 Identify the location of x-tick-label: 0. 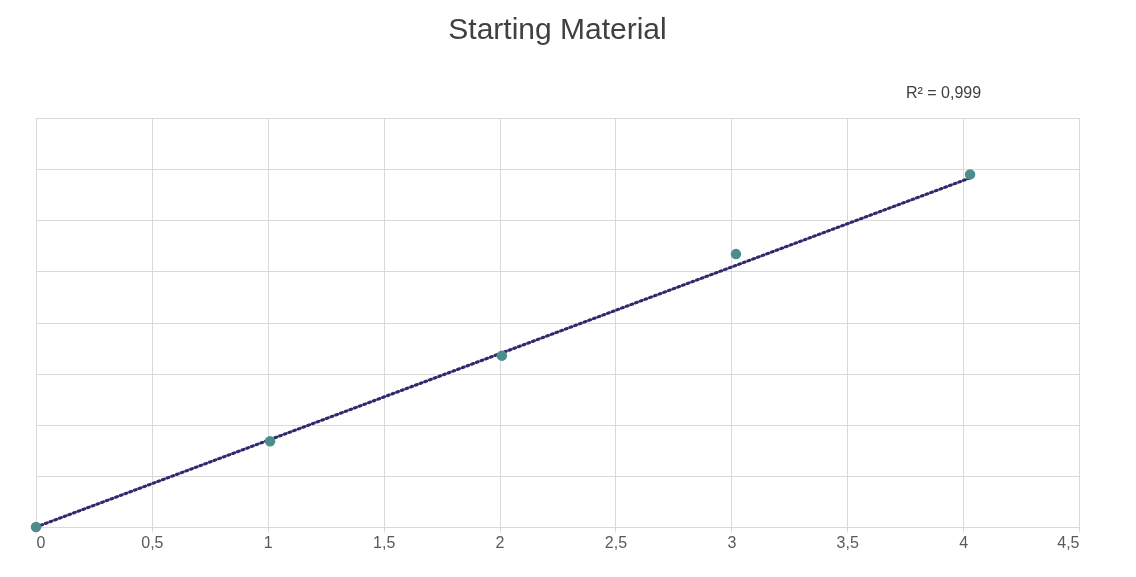
(41, 542).